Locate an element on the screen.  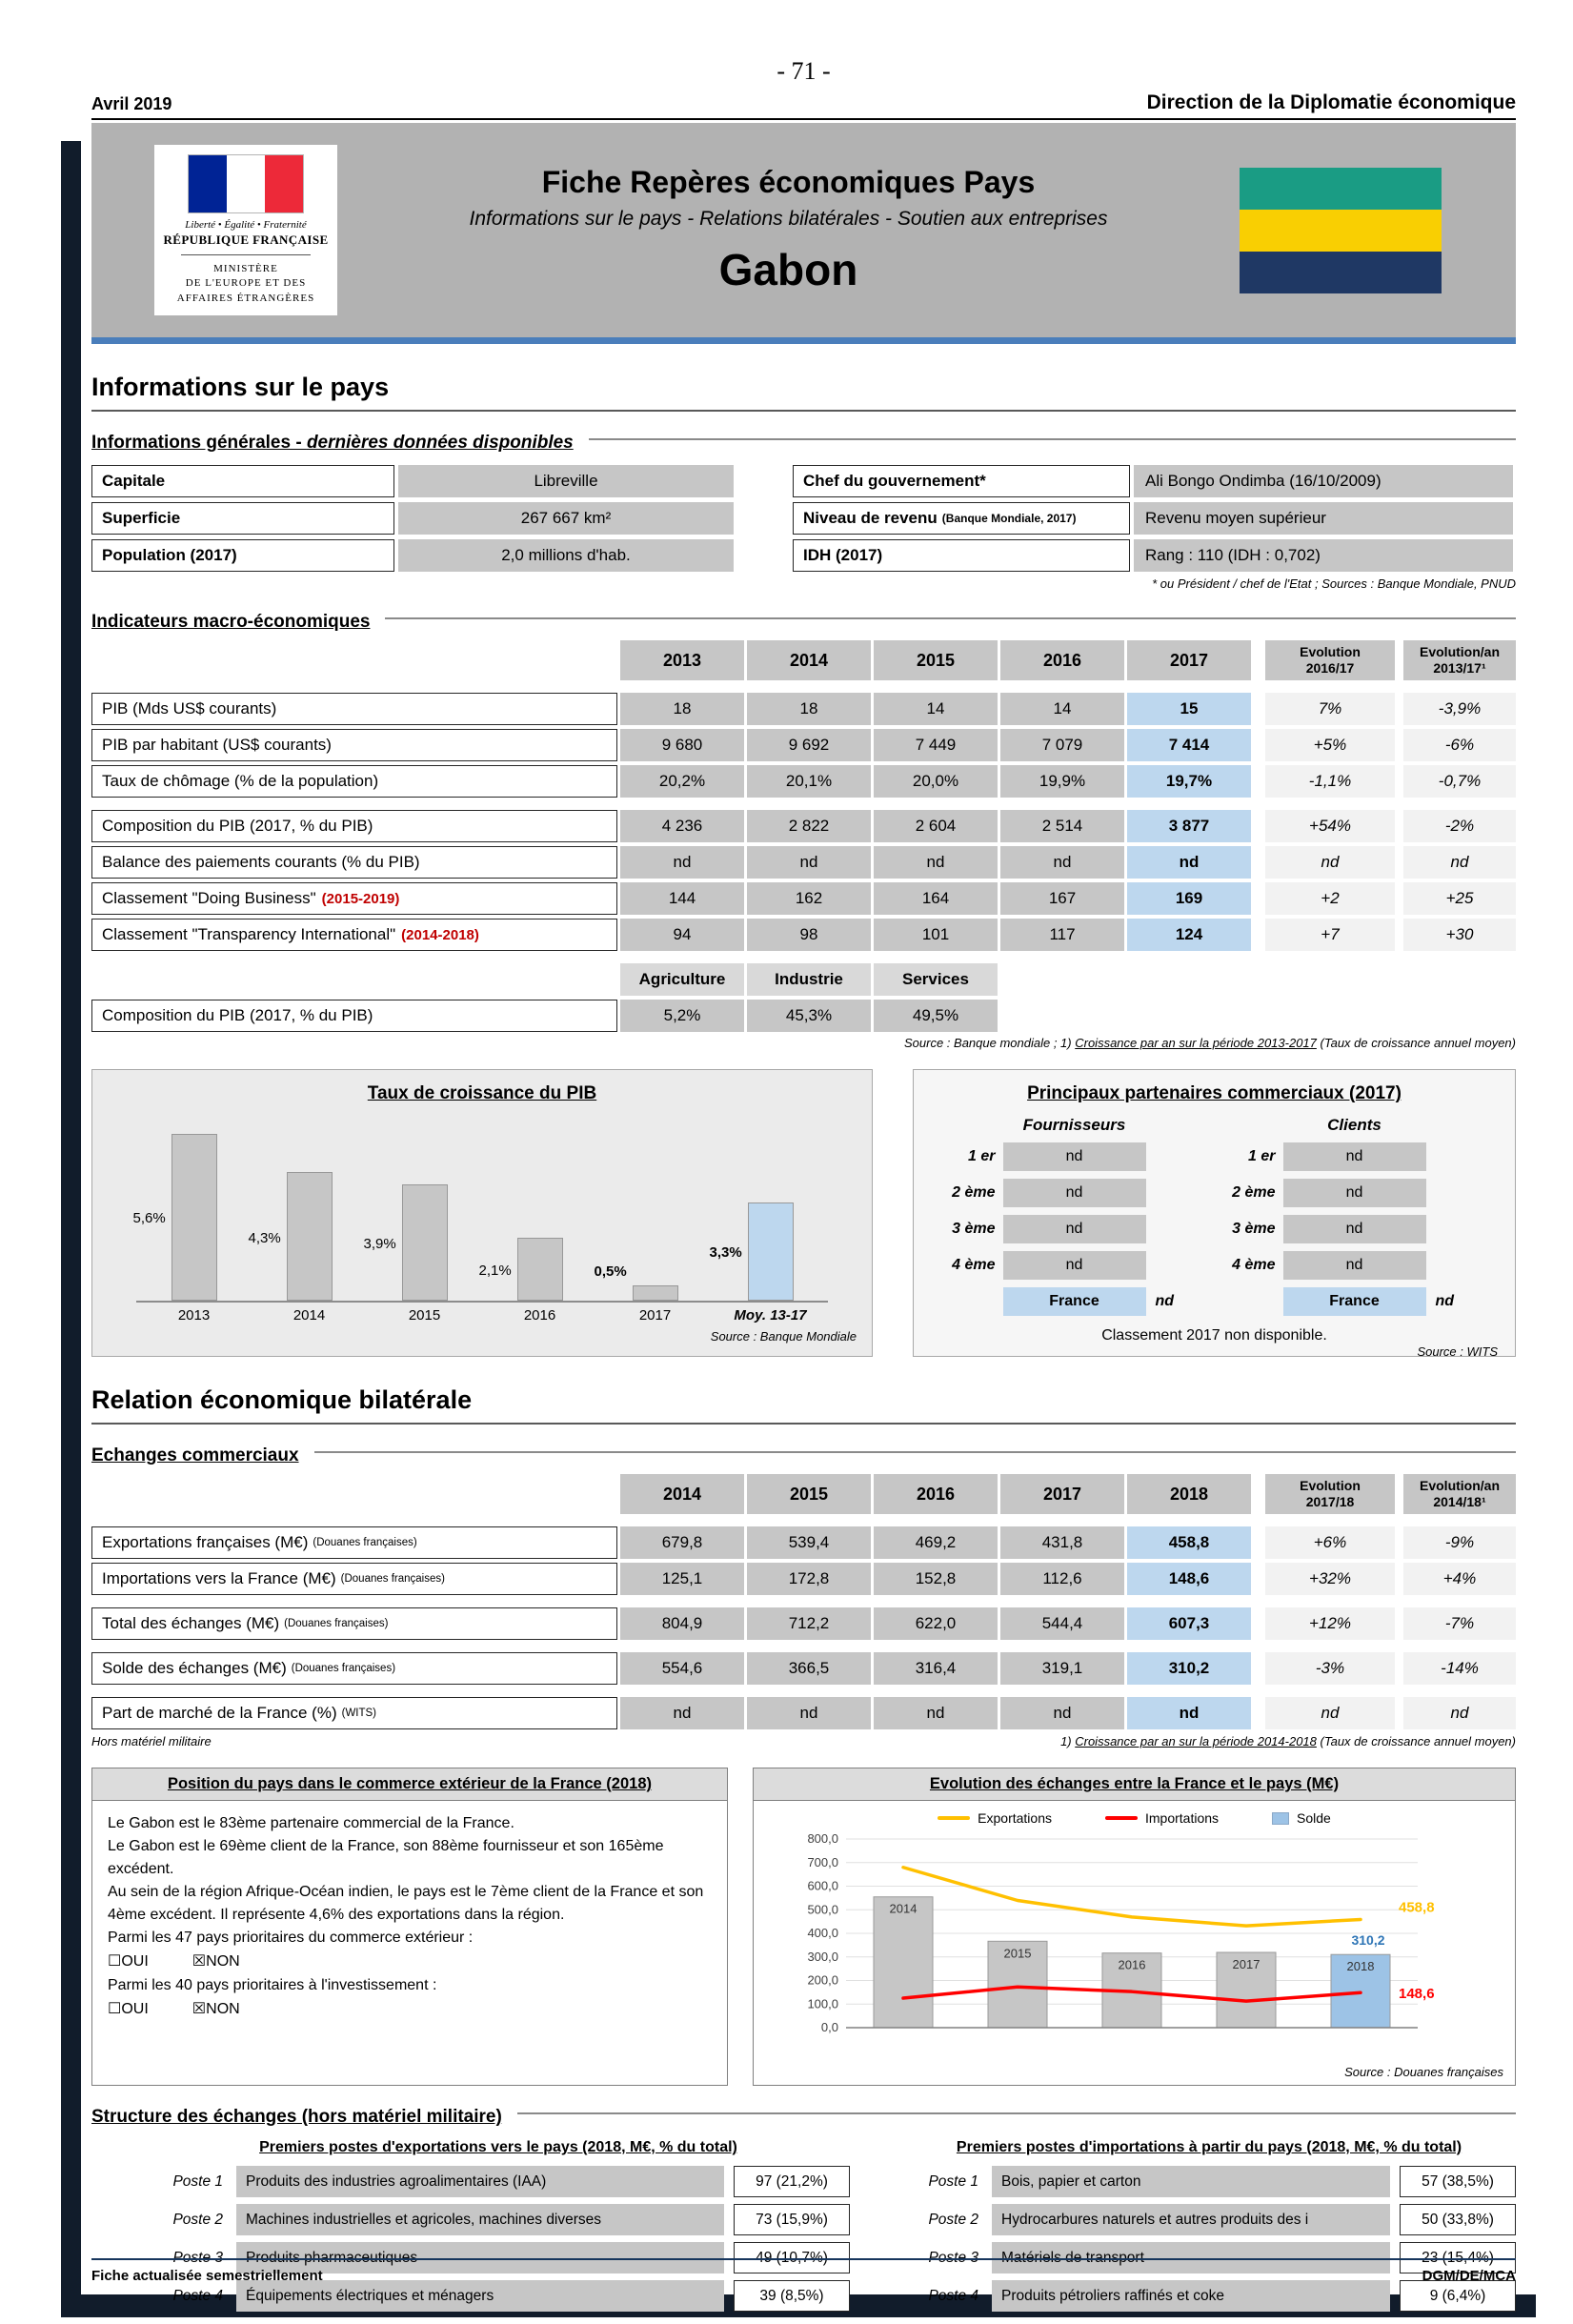
footer-left: Fiche actualisée semestriellement is located at coordinates (207, 2276).